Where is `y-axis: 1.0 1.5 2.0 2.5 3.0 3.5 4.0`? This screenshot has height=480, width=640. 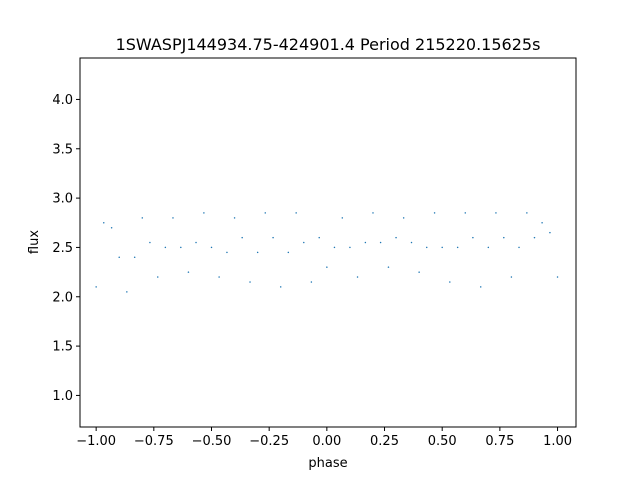
y-axis: 1.0 1.5 2.0 2.5 3.0 3.5 4.0 is located at coordinates (66, 248).